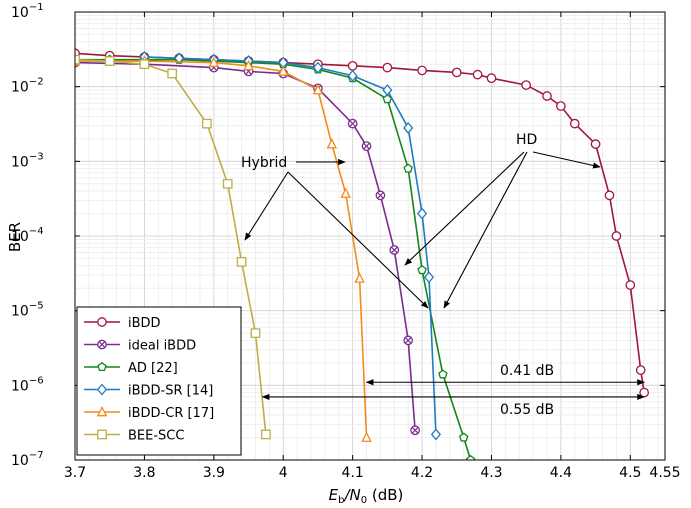 This screenshot has height=508, width=691. I want to click on x-tick-label: 3.8, so click(144, 473).